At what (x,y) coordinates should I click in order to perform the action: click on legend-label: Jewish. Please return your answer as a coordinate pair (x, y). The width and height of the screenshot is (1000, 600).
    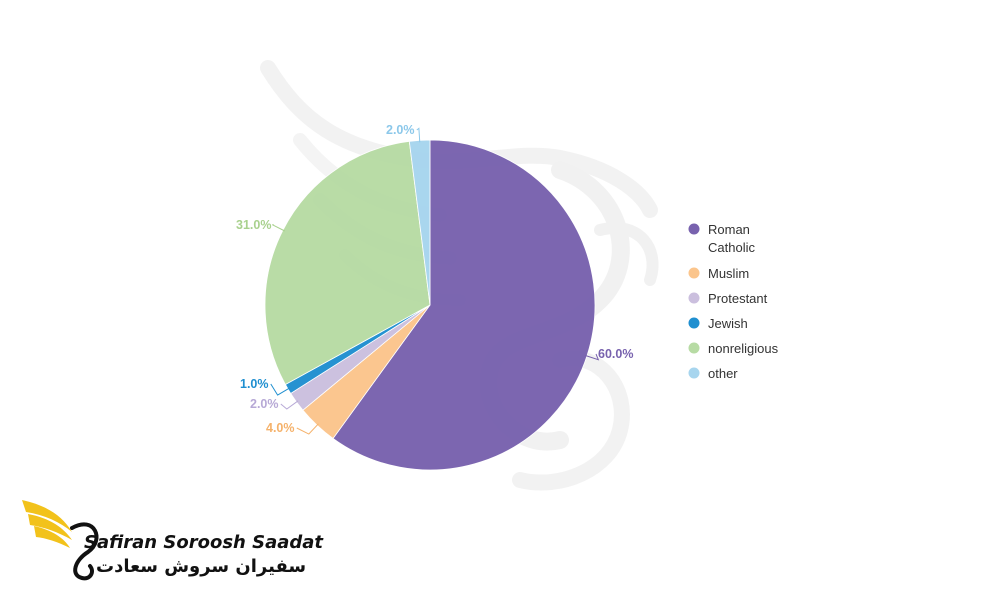
    Looking at the image, I should click on (728, 323).